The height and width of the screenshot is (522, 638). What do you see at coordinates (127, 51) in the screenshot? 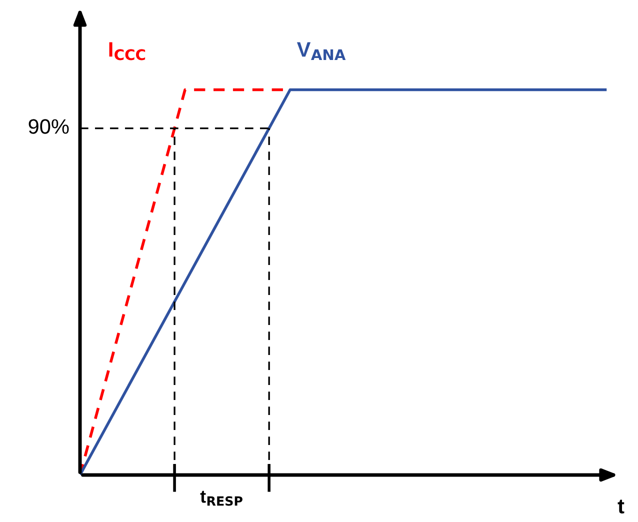
I see `text: I$_{CCC}$` at bounding box center [127, 51].